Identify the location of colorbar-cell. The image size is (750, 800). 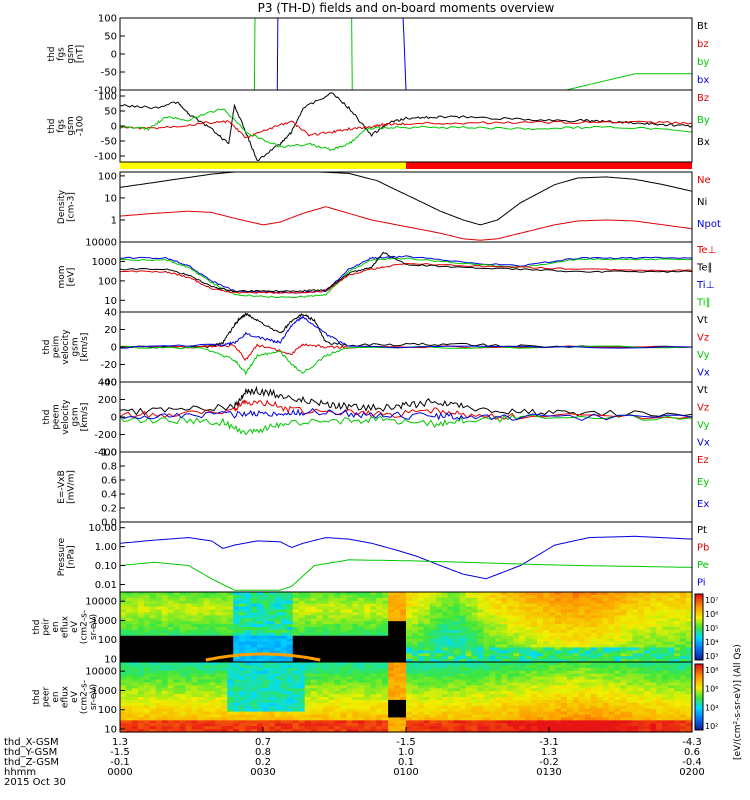
(699, 693).